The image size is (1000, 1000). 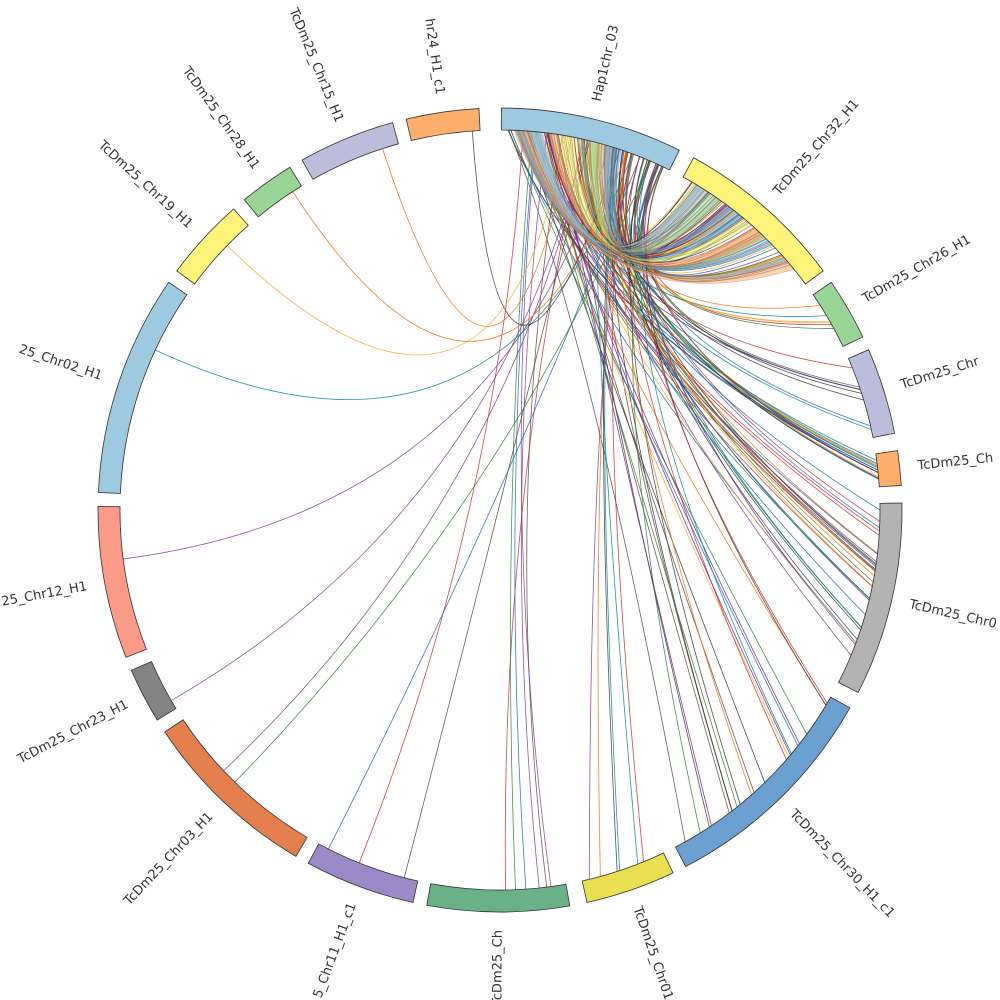 What do you see at coordinates (654, 207) in the screenshot?
I see `ribbon-layer` at bounding box center [654, 207].